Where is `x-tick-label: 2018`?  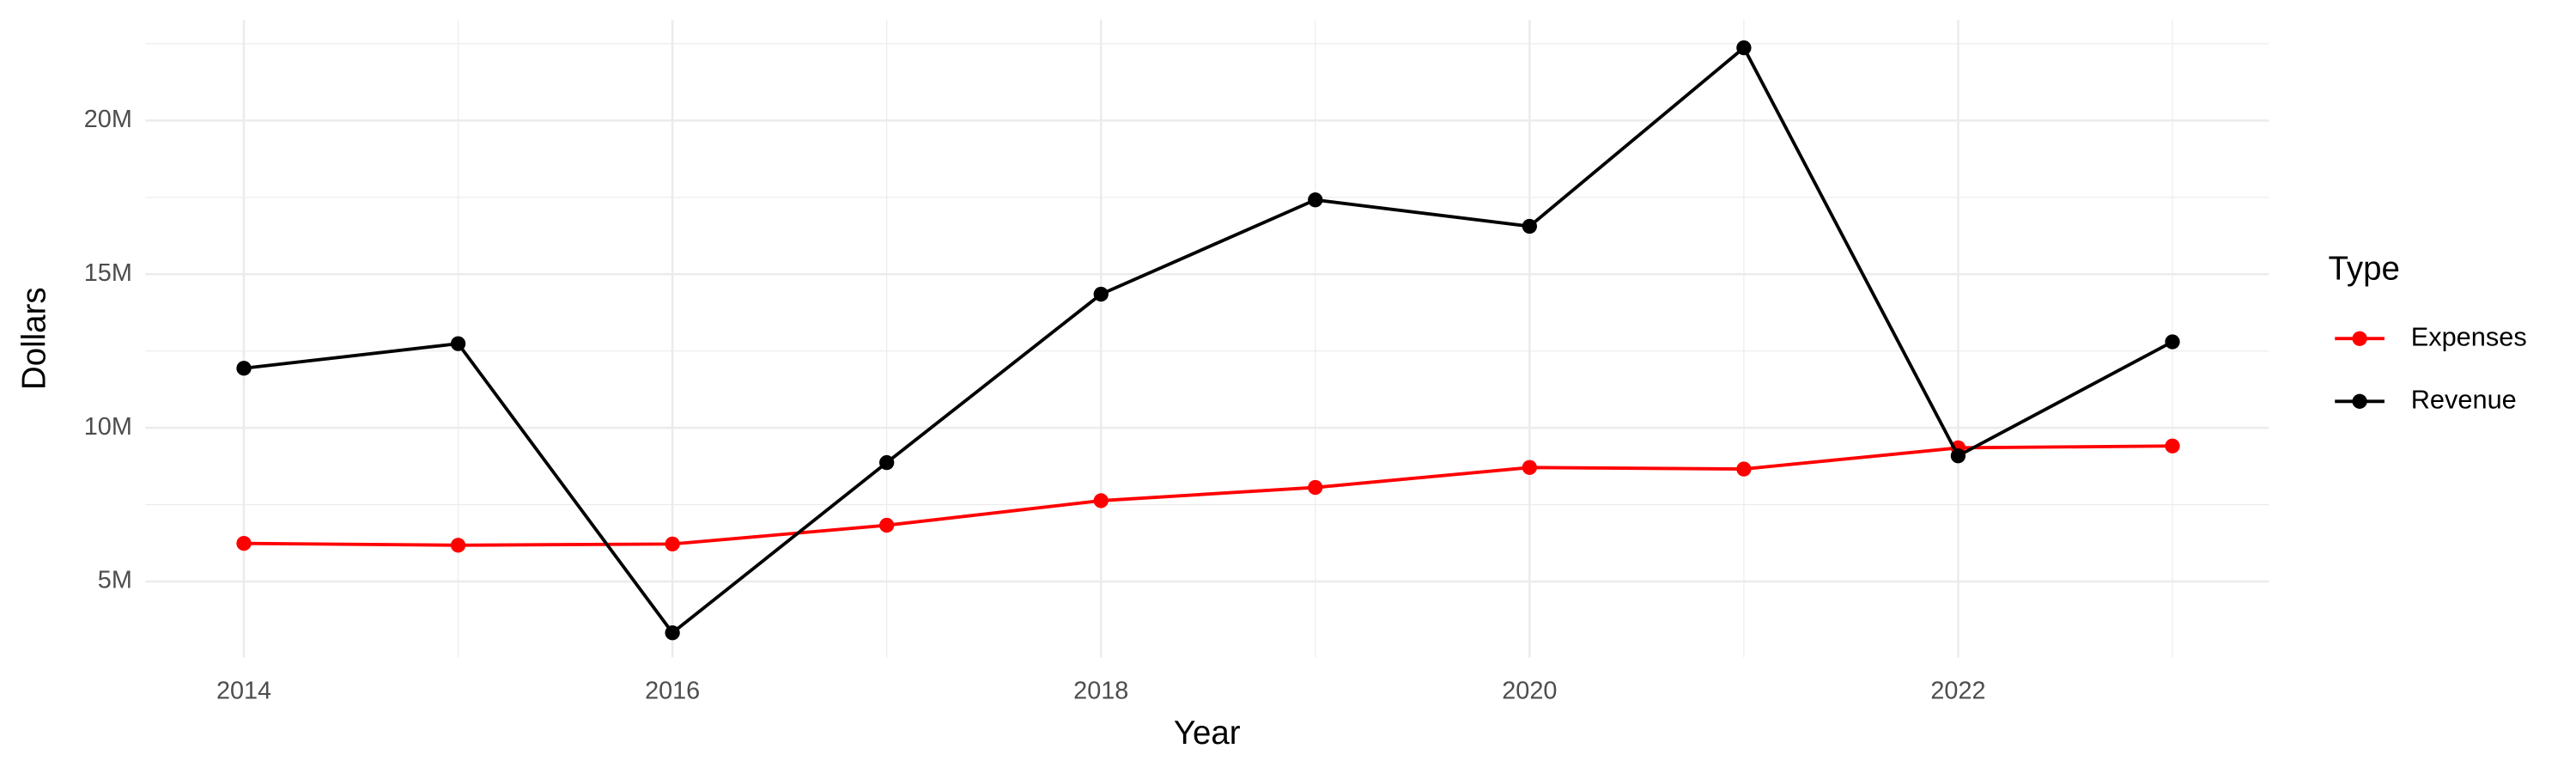
x-tick-label: 2018 is located at coordinates (1100, 690).